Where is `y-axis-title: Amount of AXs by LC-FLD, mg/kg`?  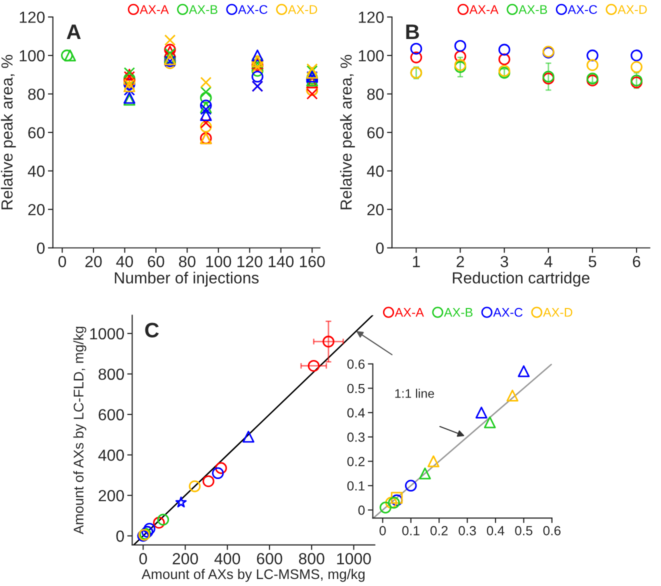 y-axis-title: Amount of AXs by LC-FLD, mg/kg is located at coordinates (79, 430).